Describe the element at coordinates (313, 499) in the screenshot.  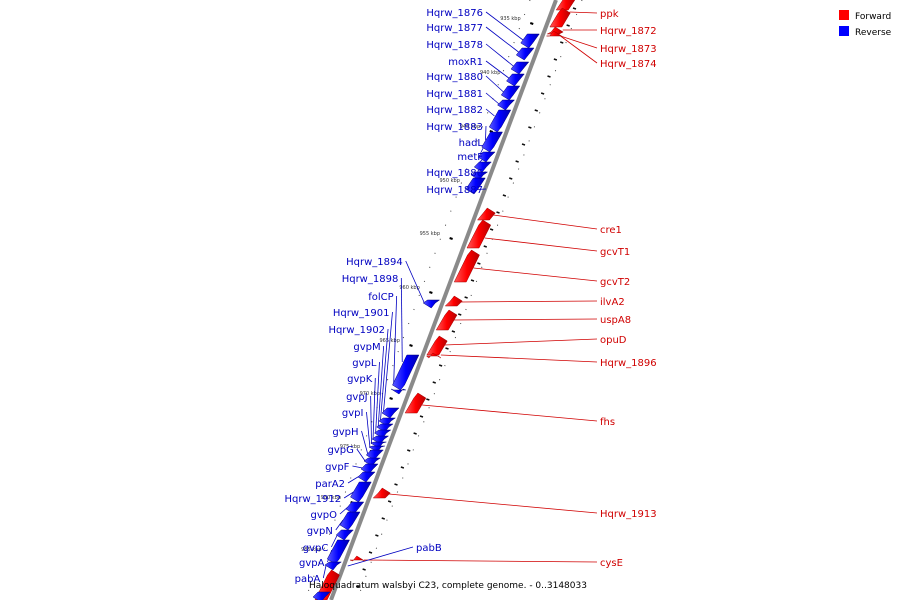
I see `gene-label-hqrw-1912: Hqrw_1912` at that location.